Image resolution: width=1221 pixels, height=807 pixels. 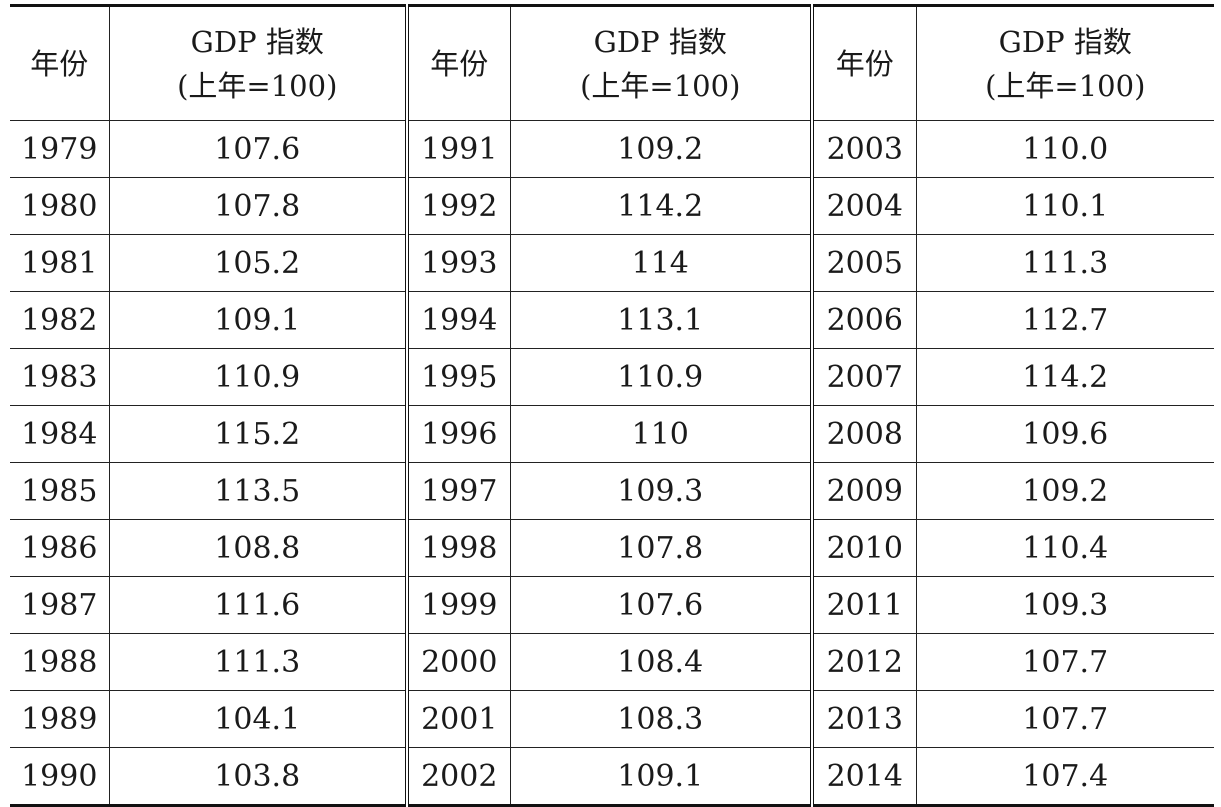 What do you see at coordinates (459, 377) in the screenshot?
I see `year-cell: 1995` at bounding box center [459, 377].